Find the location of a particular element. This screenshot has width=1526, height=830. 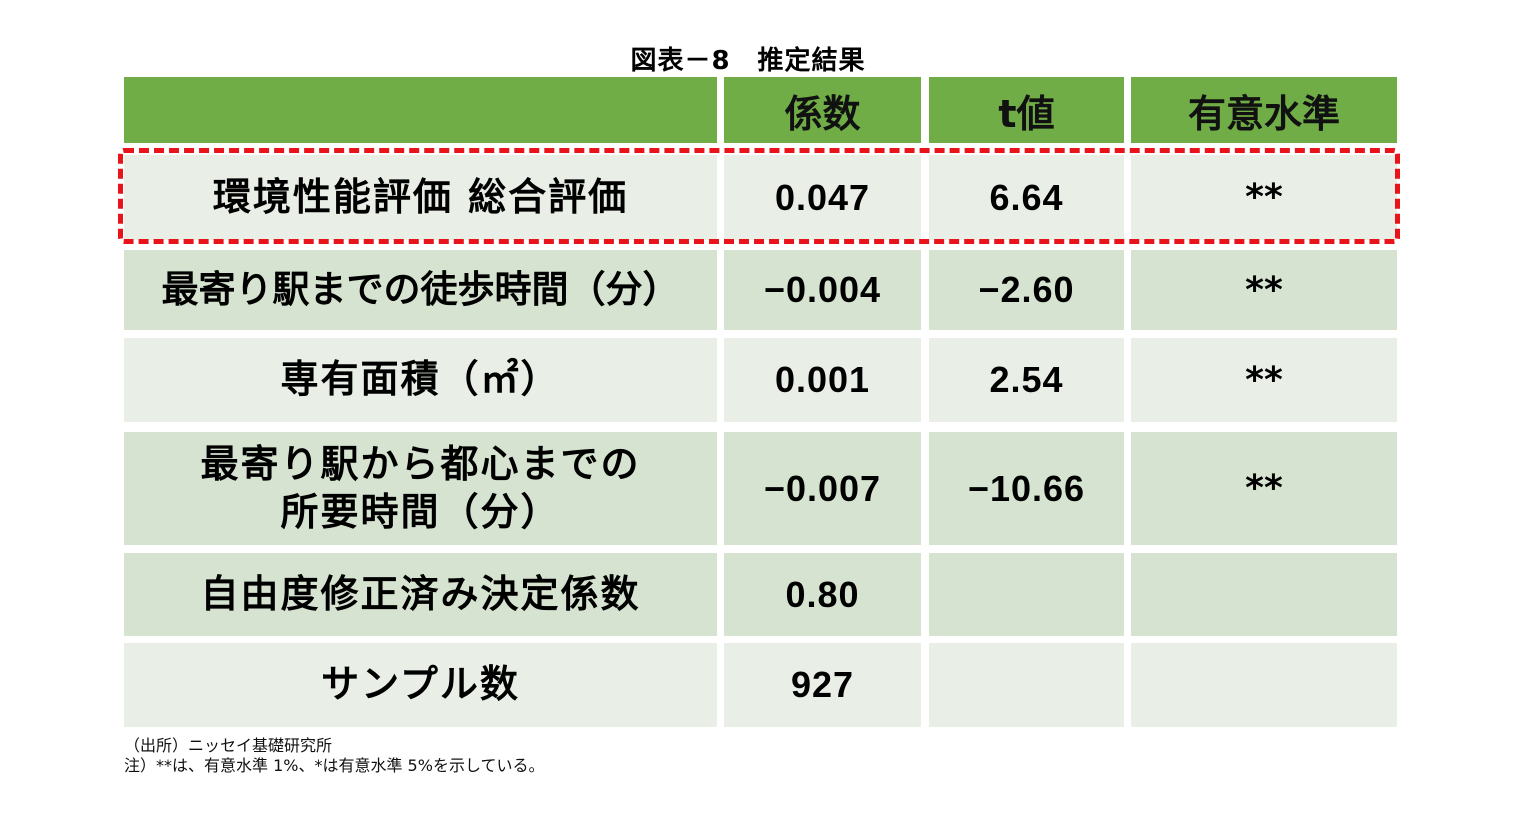

significance-note: 注）**は、有意水準 1%、*は有意水準 5%を示している。 is located at coordinates (334, 765).